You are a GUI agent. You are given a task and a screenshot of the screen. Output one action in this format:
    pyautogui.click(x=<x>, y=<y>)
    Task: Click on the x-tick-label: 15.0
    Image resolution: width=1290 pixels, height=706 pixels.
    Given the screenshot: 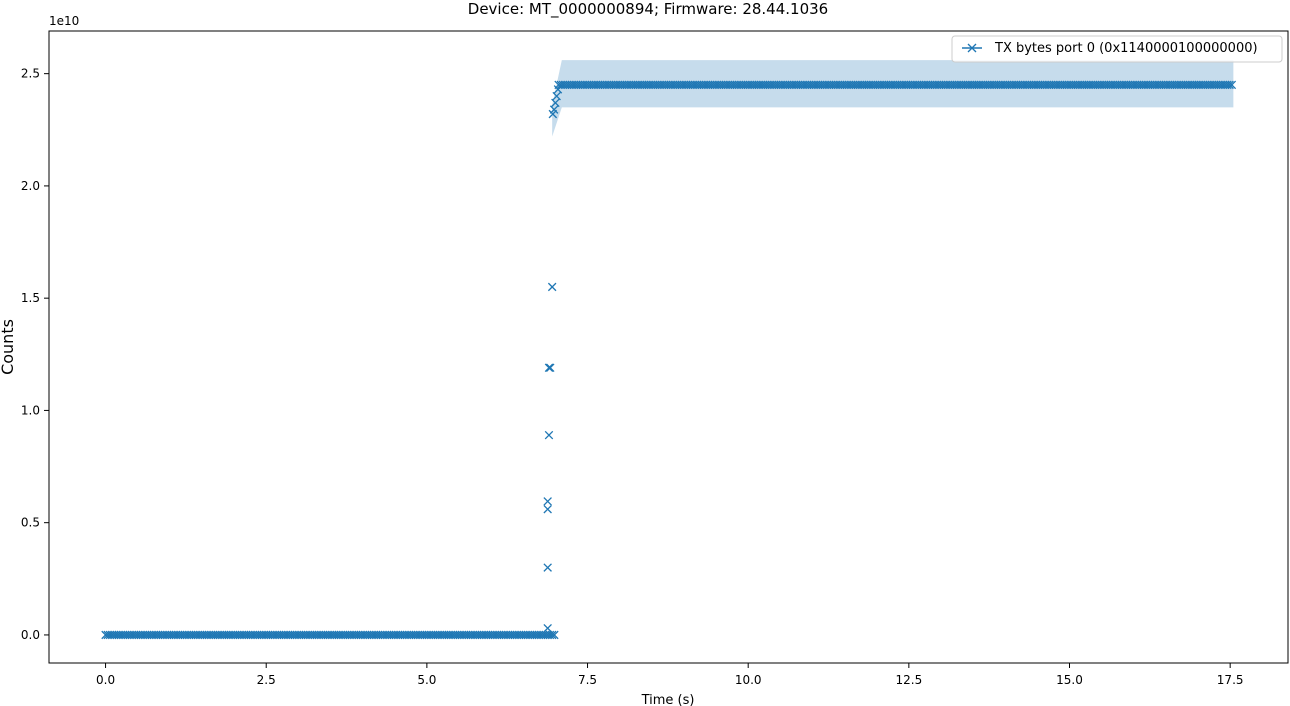 What is the action you would take?
    pyautogui.click(x=1069, y=680)
    